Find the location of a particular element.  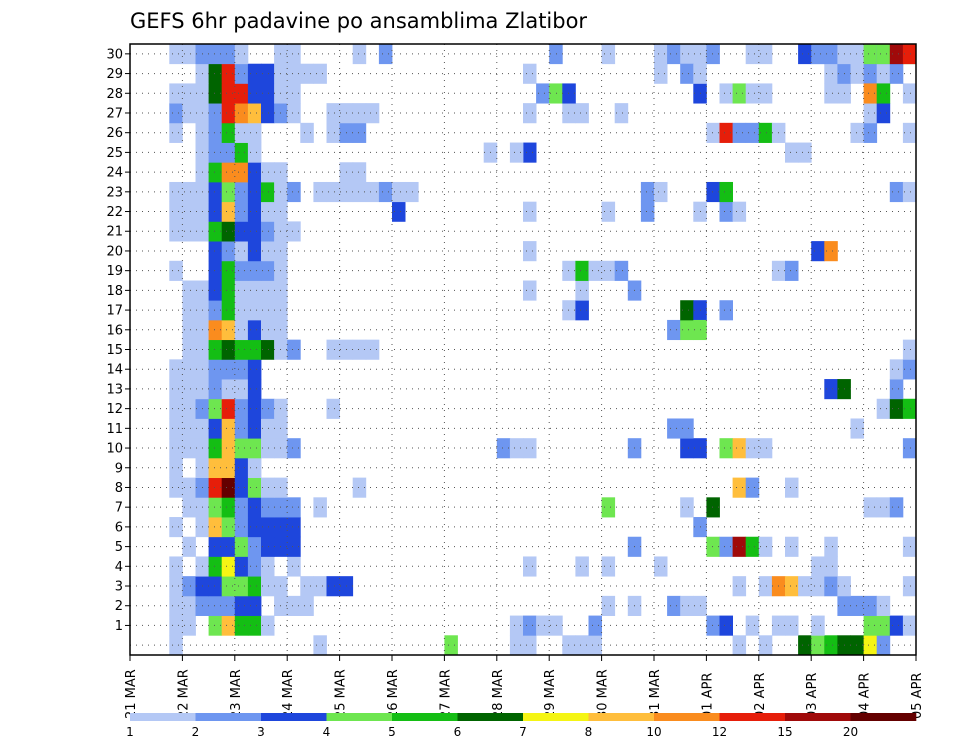

y-tick-label: 20 is located at coordinates (114, 251).